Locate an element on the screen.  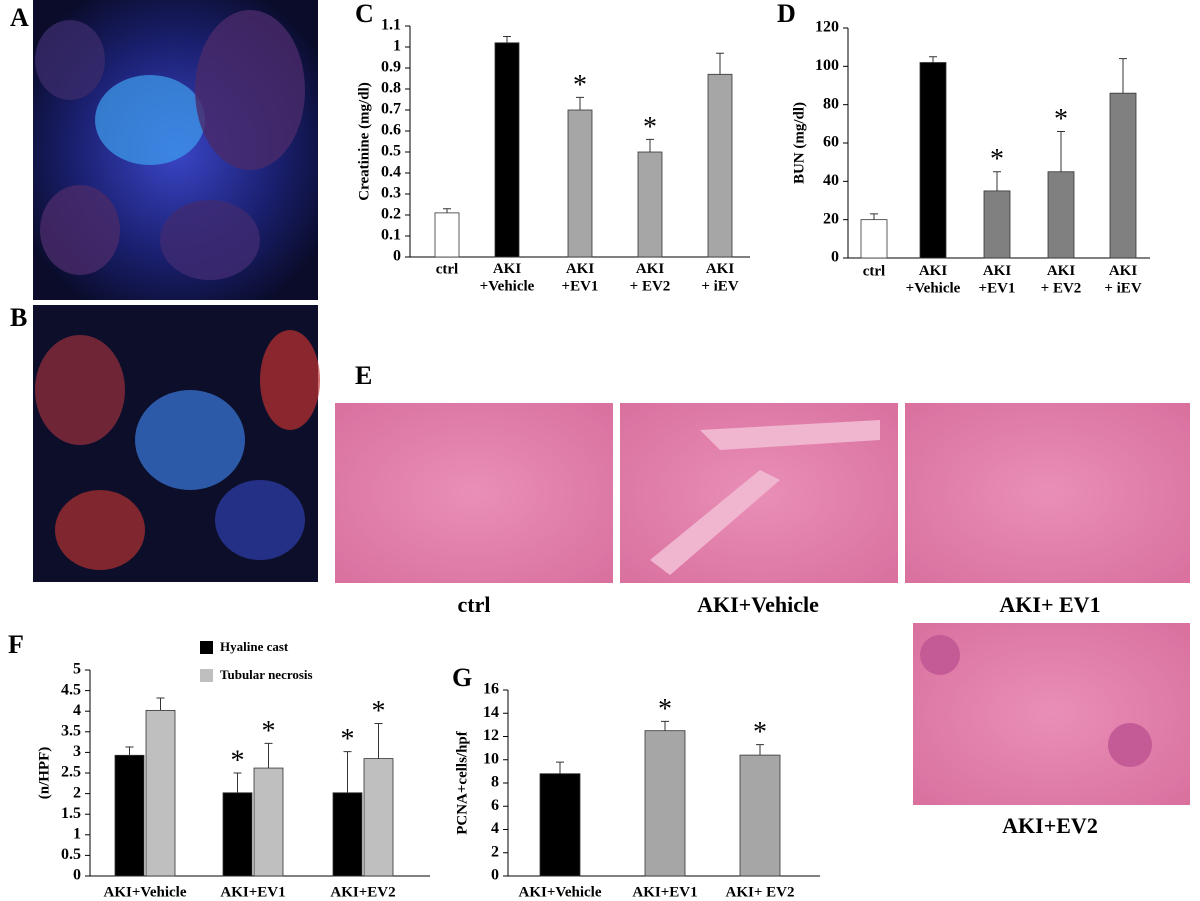
y-tick-label: 1.5 is located at coordinates (71, 813).